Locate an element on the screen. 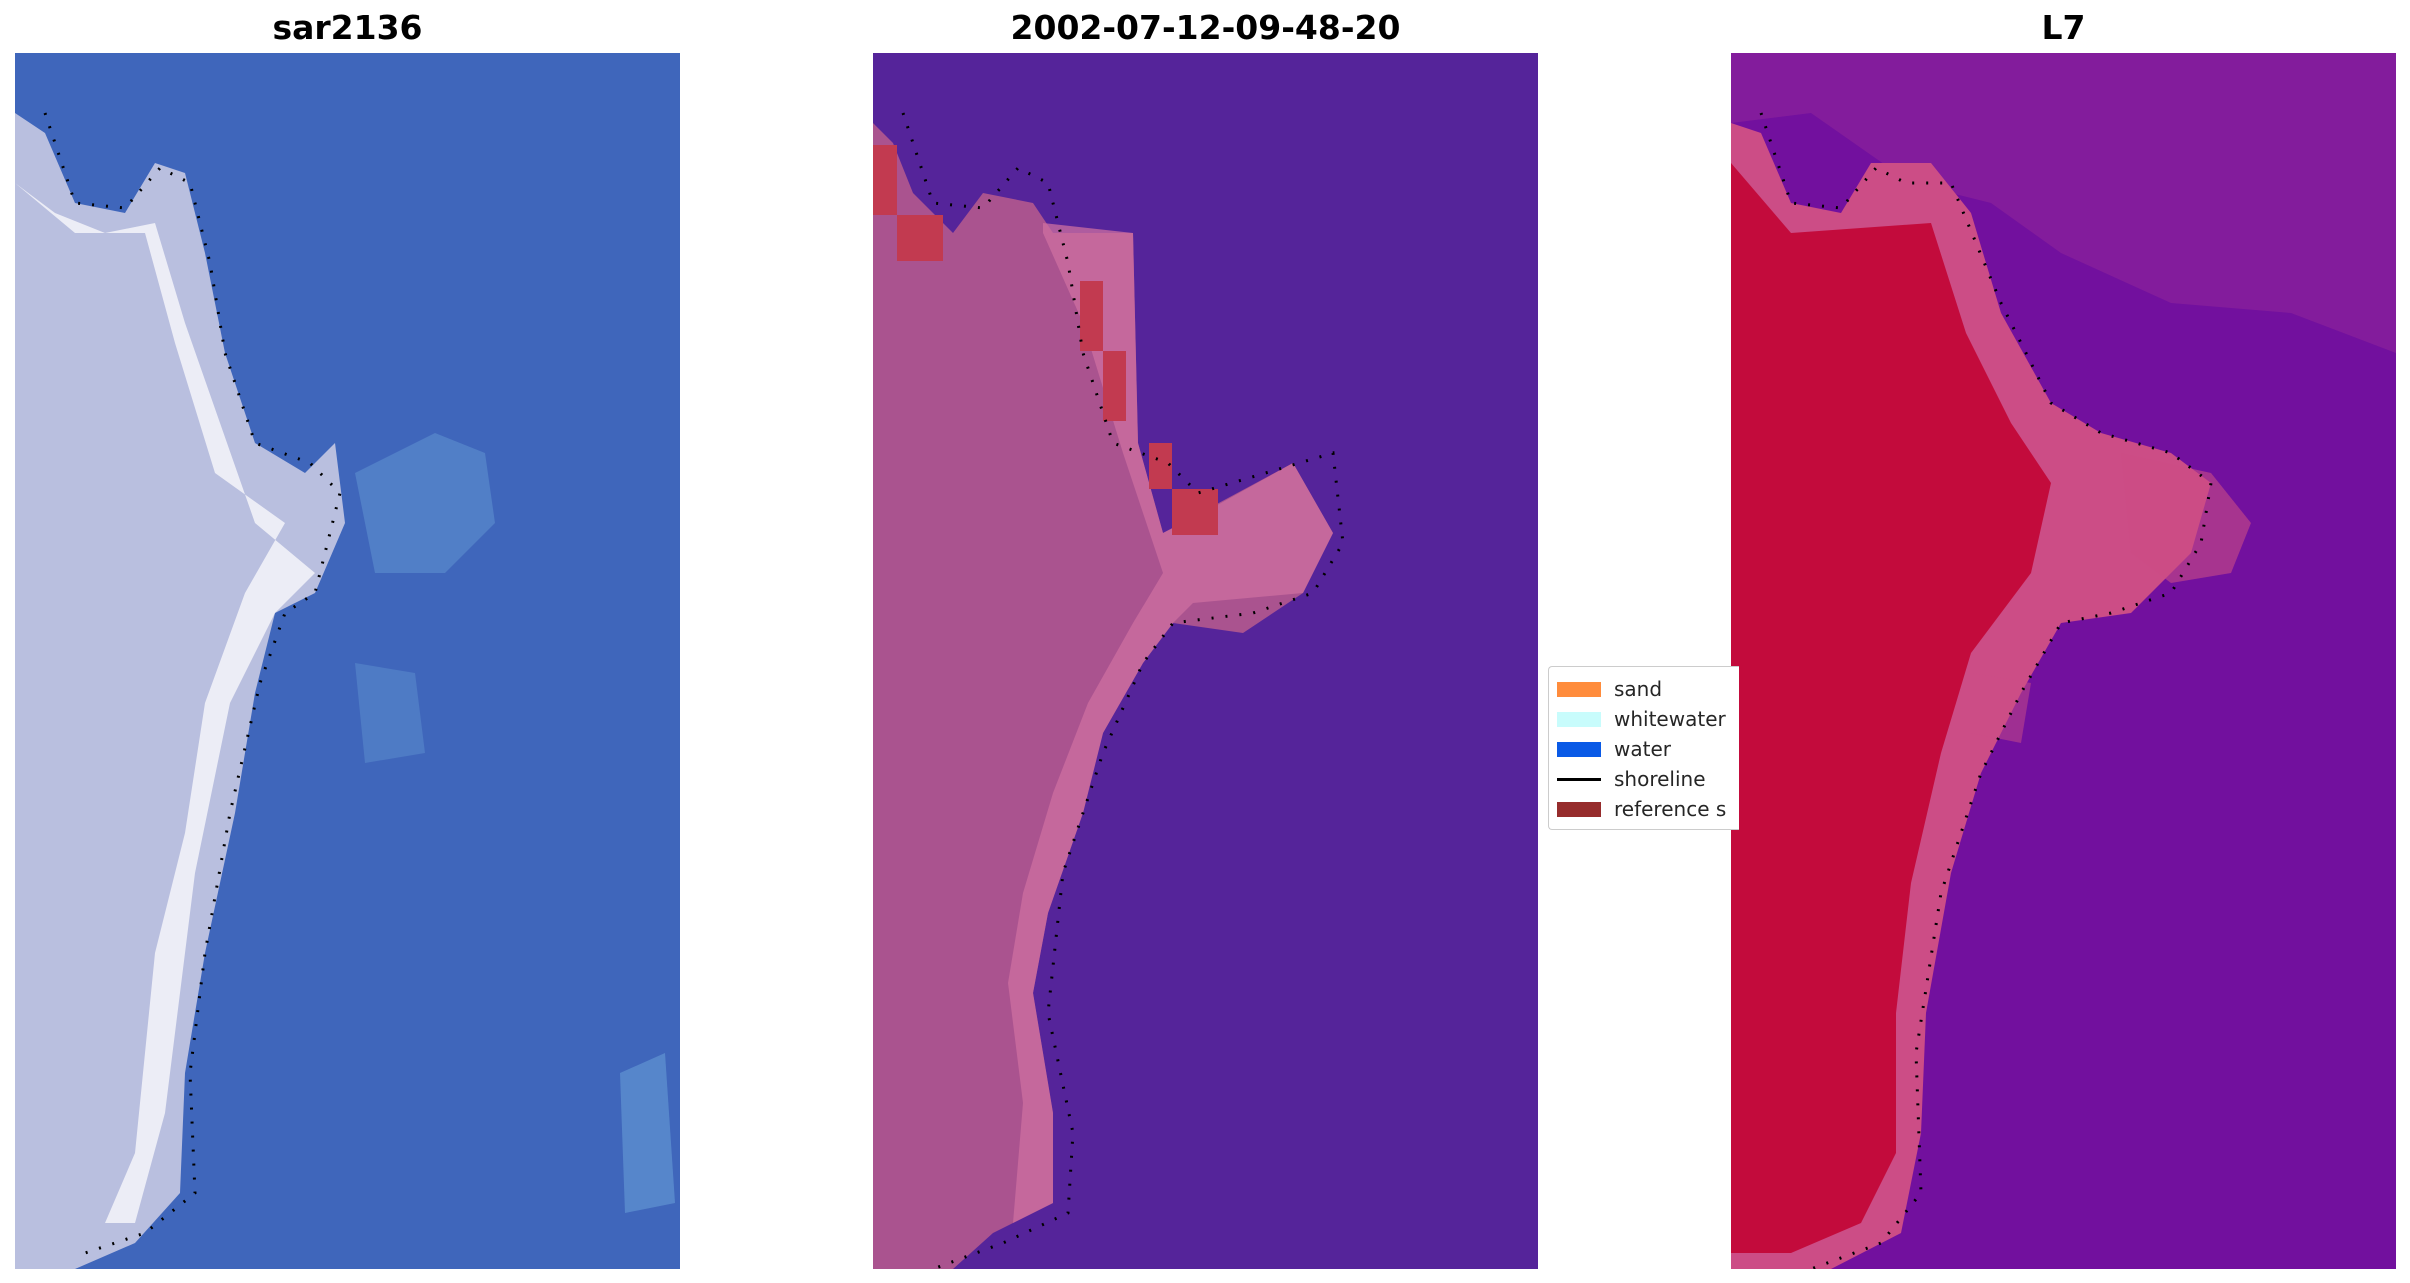 Image resolution: width=2410 pixels, height=1283 pixels. legend-label: sand is located at coordinates (1638, 689).